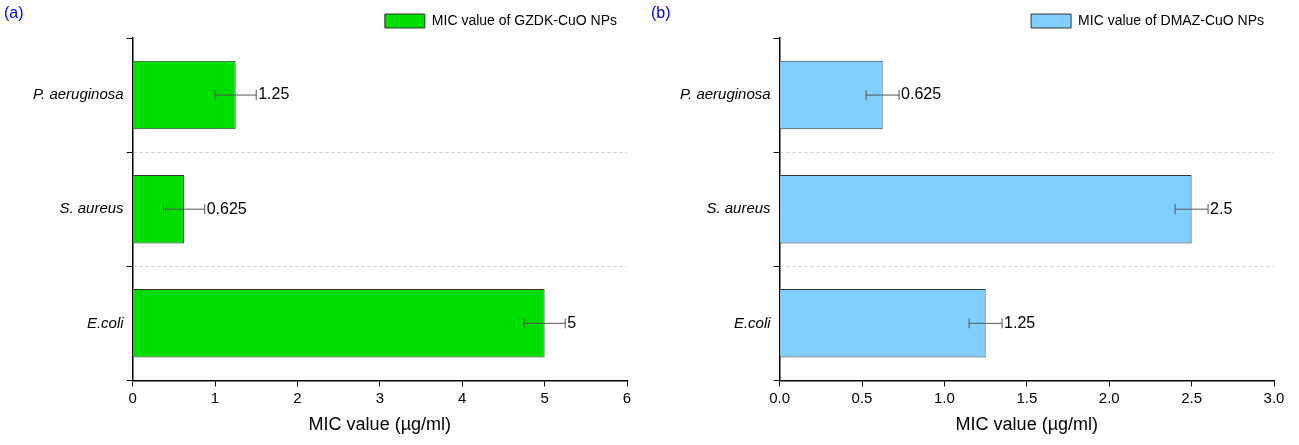  Describe the element at coordinates (524, 19) in the screenshot. I see `legend-label: MIC value of GZDK-CuO NPs` at that location.